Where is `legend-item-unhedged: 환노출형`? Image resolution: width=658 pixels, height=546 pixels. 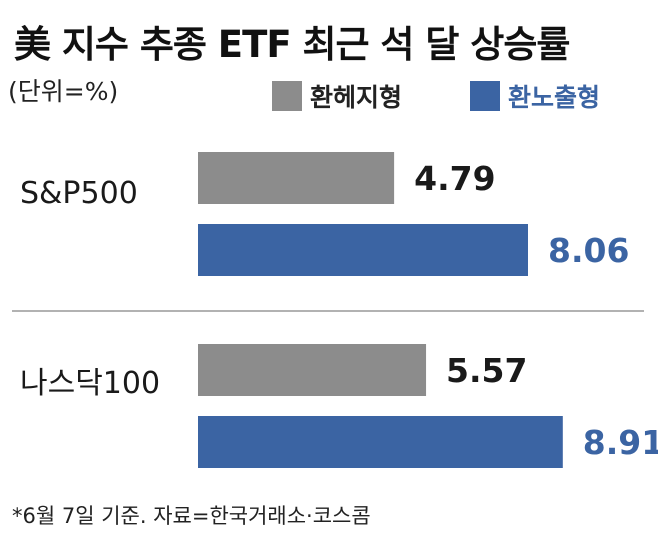 legend-item-unhedged: 환노출형 is located at coordinates (535, 96).